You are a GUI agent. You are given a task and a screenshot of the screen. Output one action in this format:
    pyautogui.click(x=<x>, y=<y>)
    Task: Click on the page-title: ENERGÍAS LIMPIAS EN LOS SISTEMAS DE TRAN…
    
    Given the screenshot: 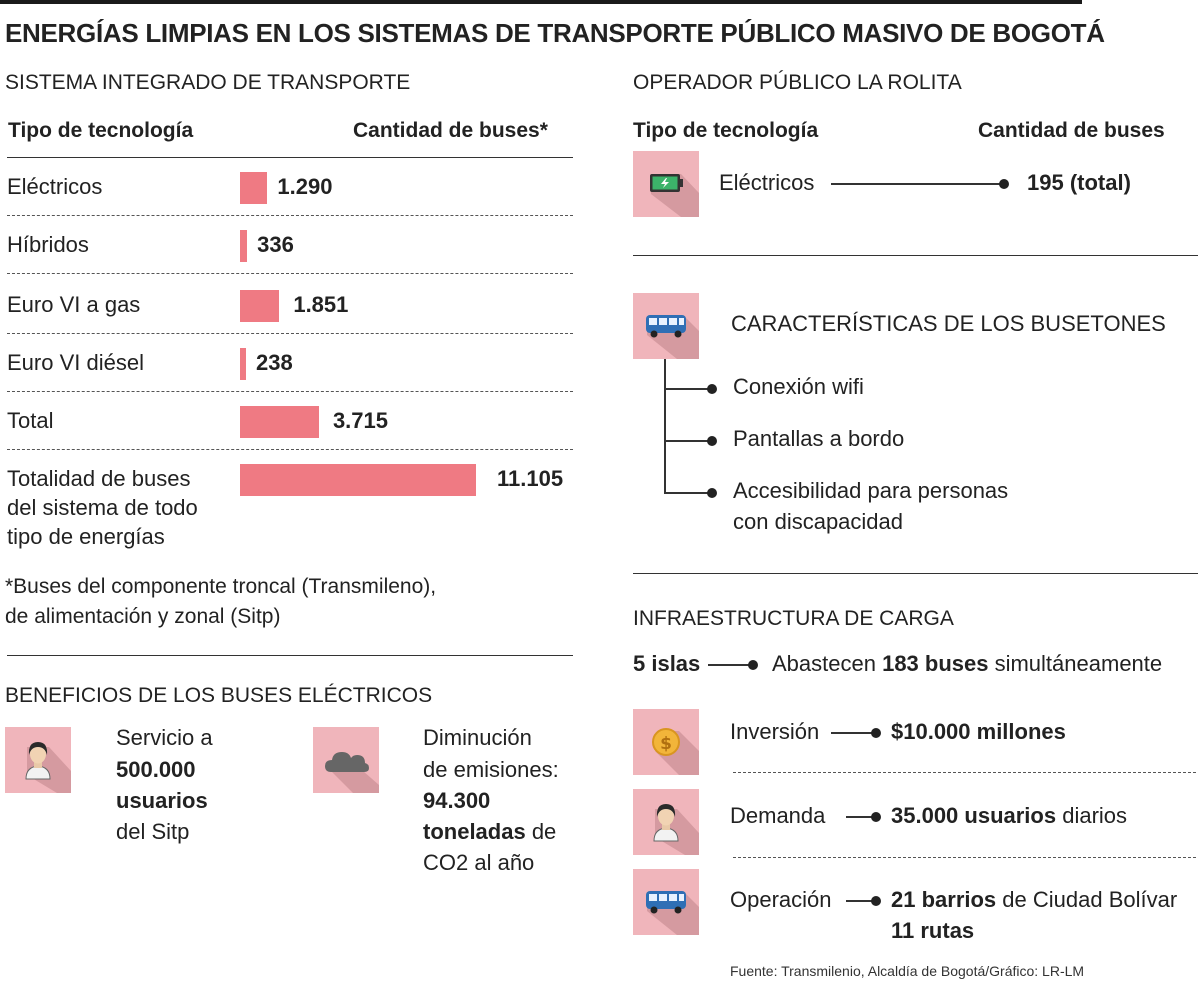 What is the action you would take?
    pyautogui.click(x=555, y=33)
    